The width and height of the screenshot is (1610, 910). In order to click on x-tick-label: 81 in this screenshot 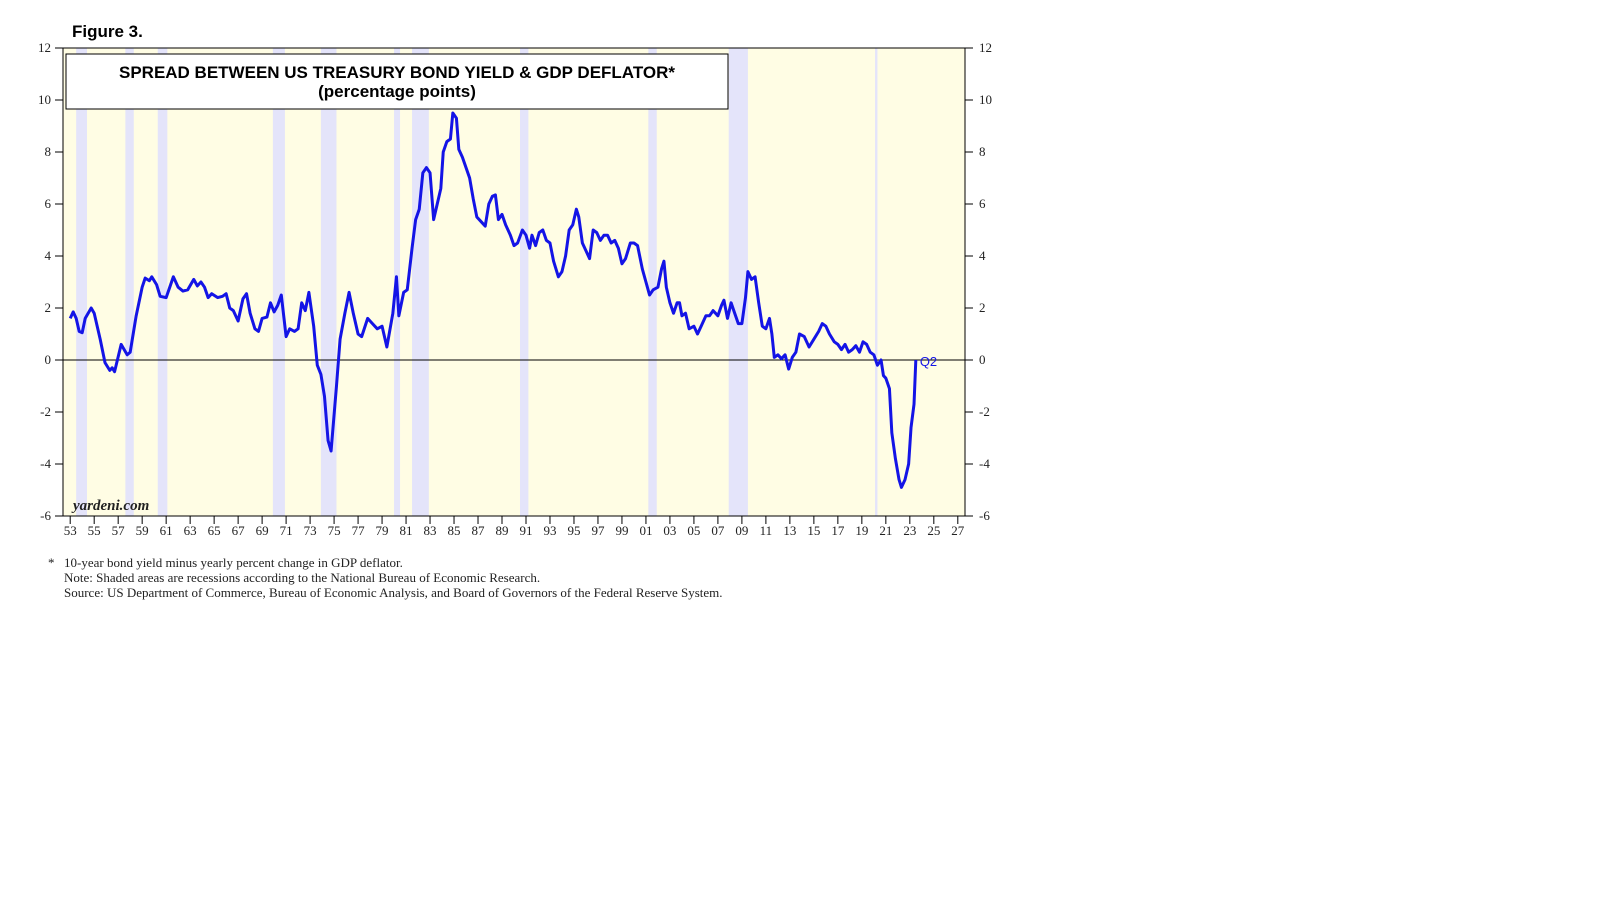, I will do `click(406, 530)`.